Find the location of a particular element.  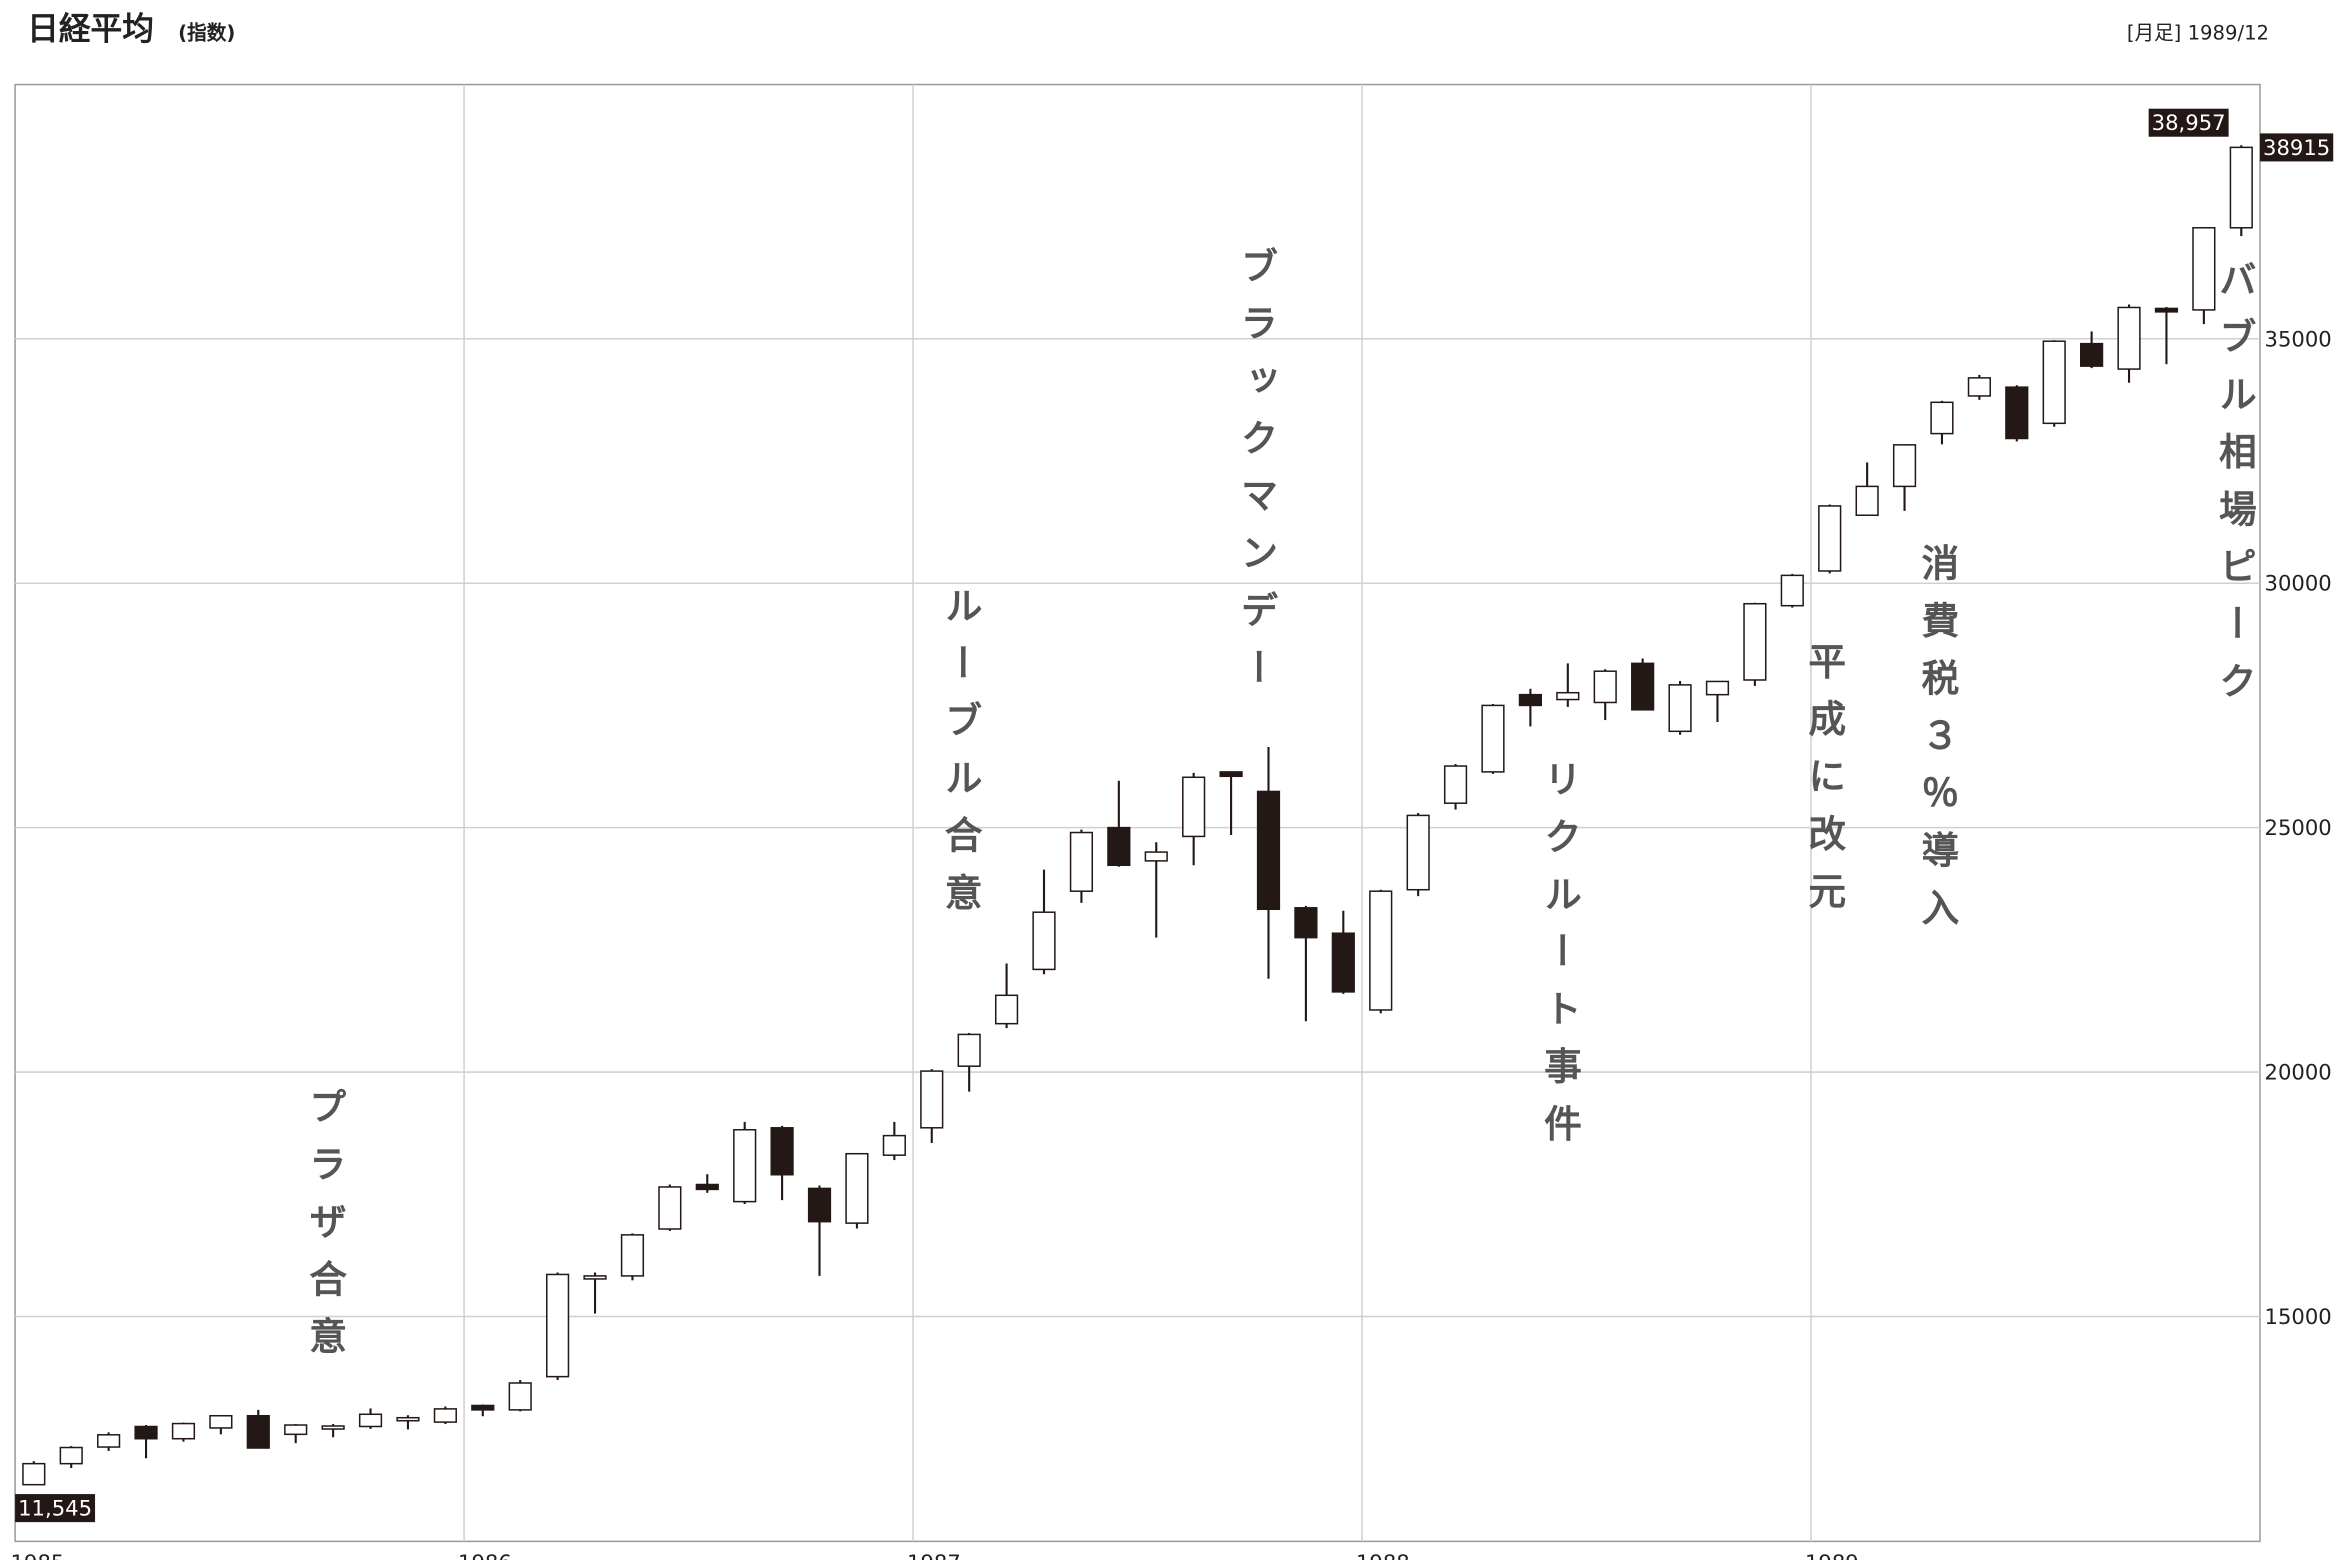

x-tick-label: 1985 is located at coordinates (38, 1555).